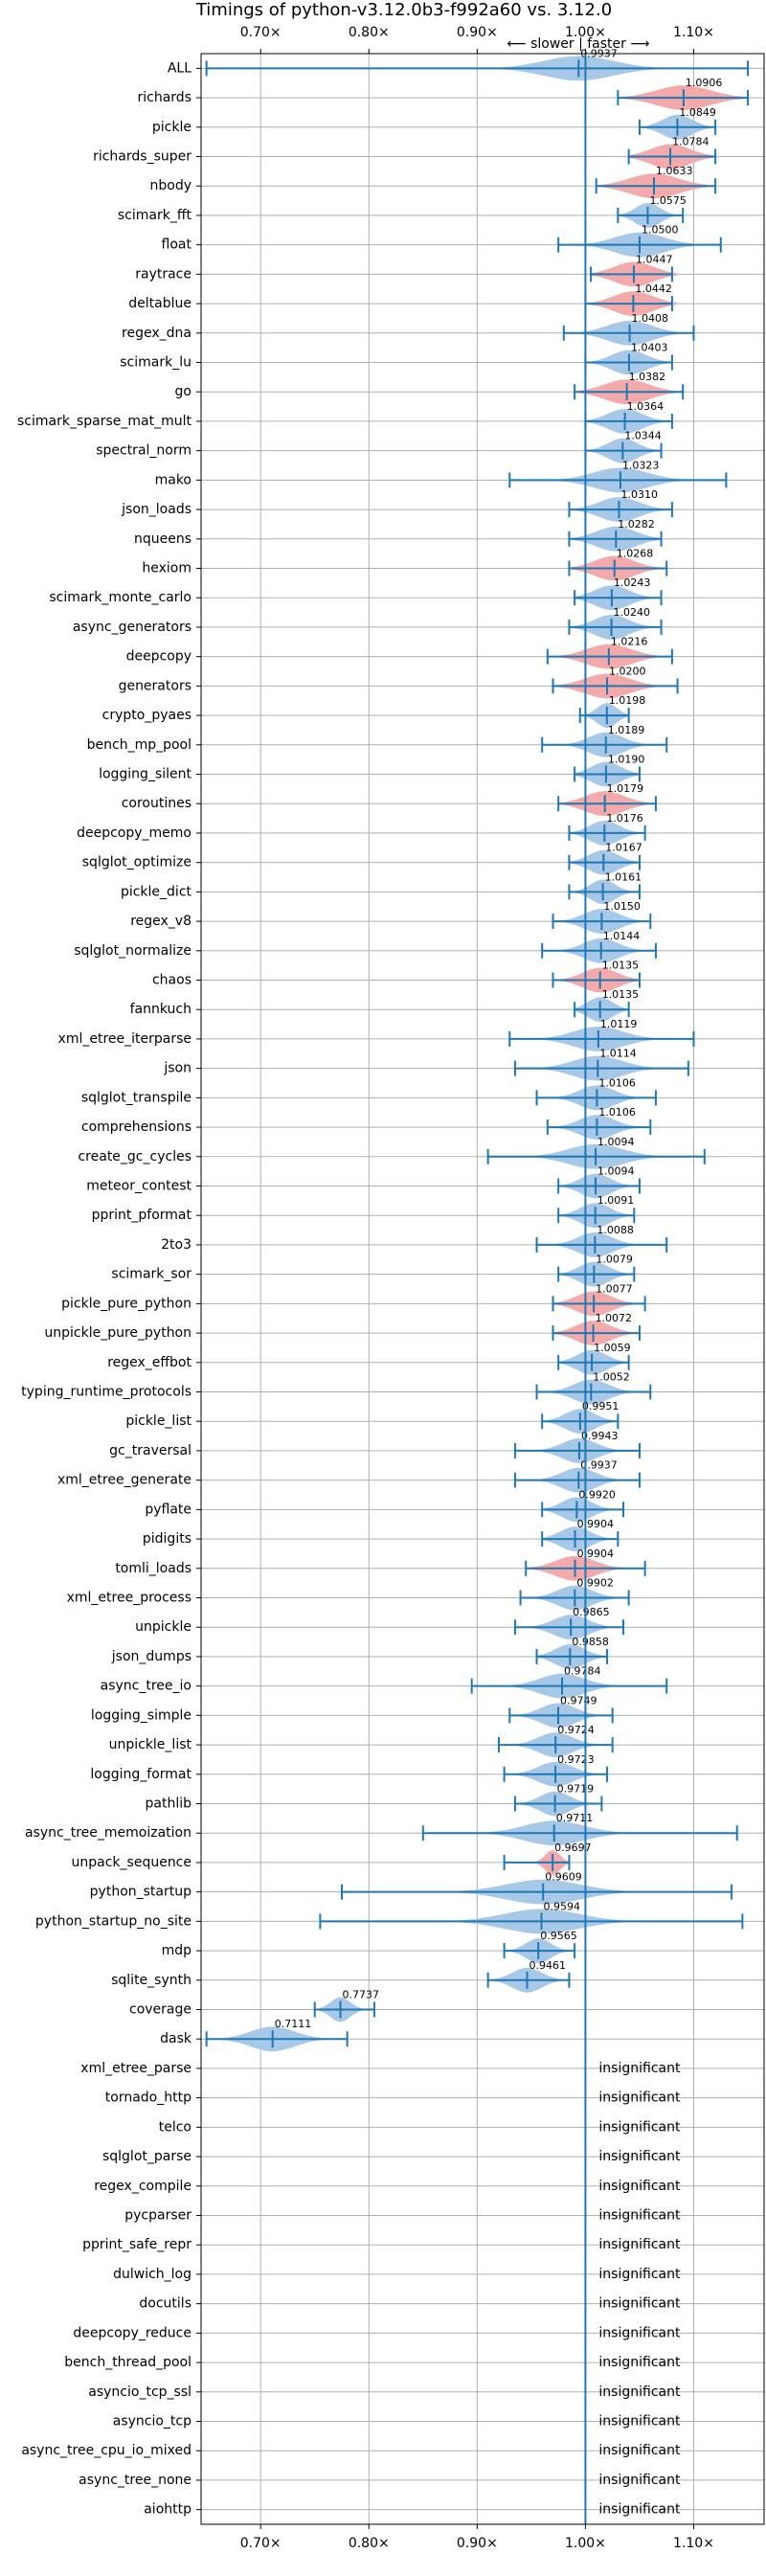  What do you see at coordinates (572, 1652) in the screenshot?
I see `benchmark-violin: 0.9858` at bounding box center [572, 1652].